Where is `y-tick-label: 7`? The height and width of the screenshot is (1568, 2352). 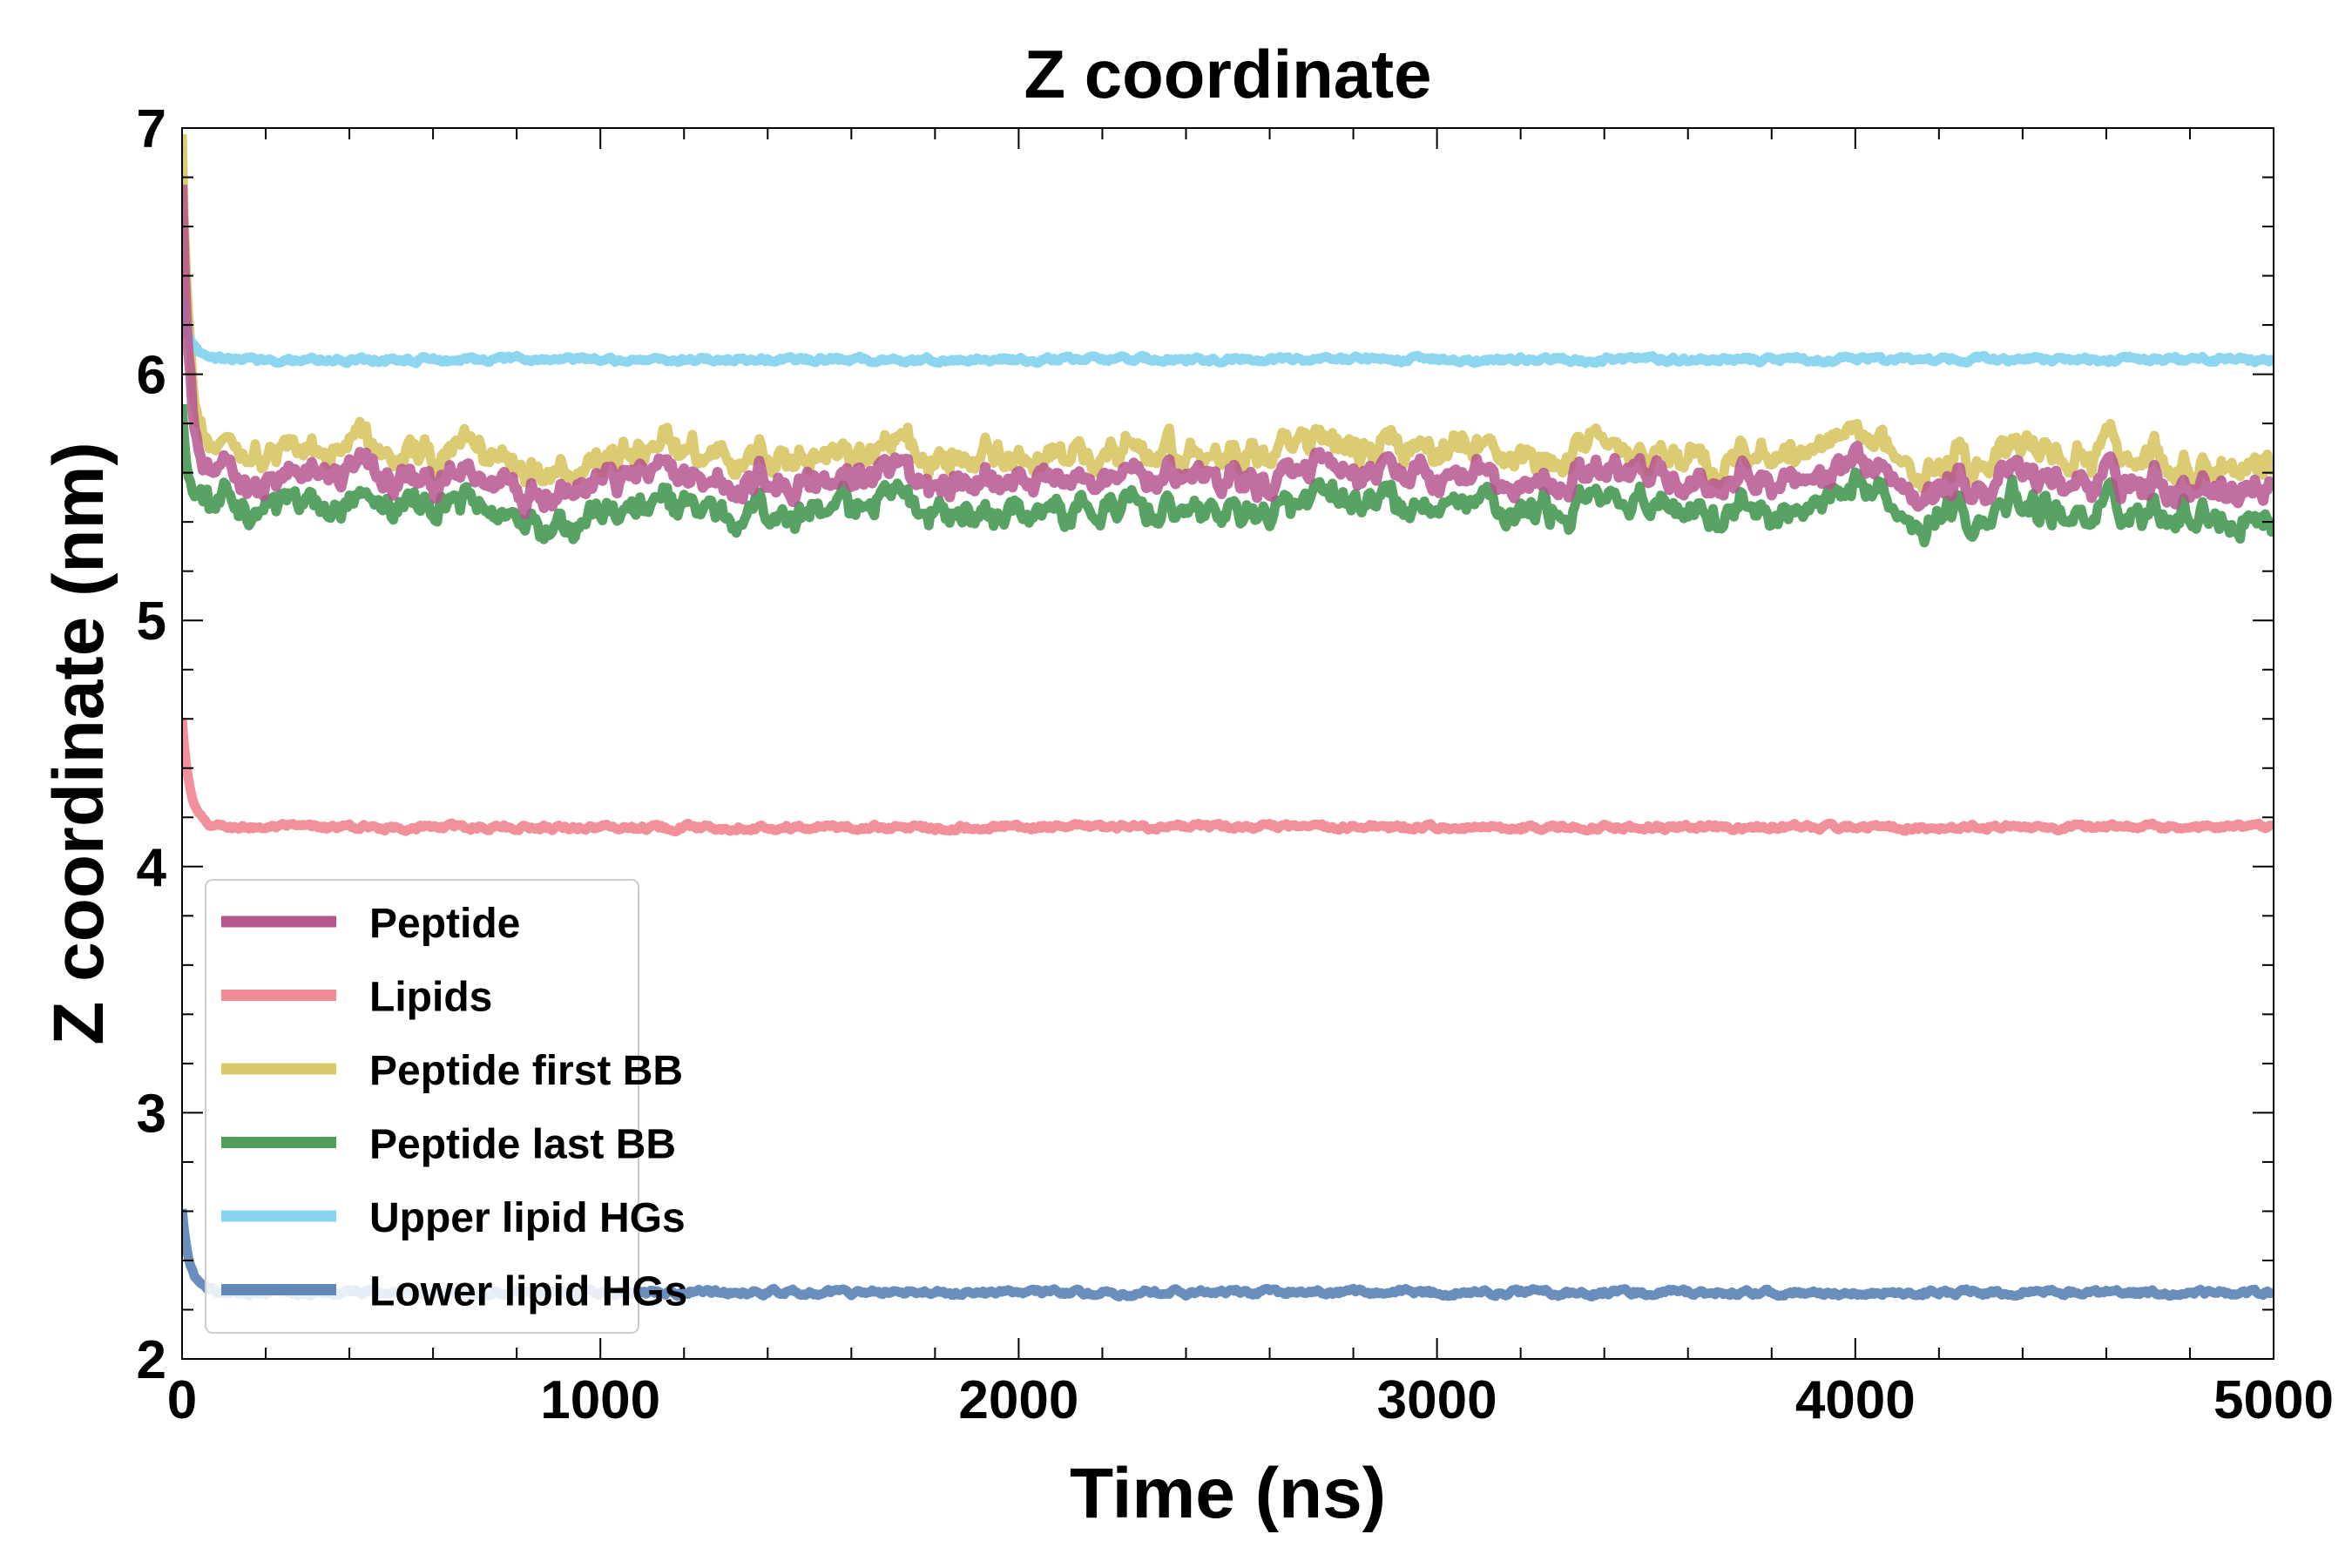 y-tick-label: 7 is located at coordinates (151, 129).